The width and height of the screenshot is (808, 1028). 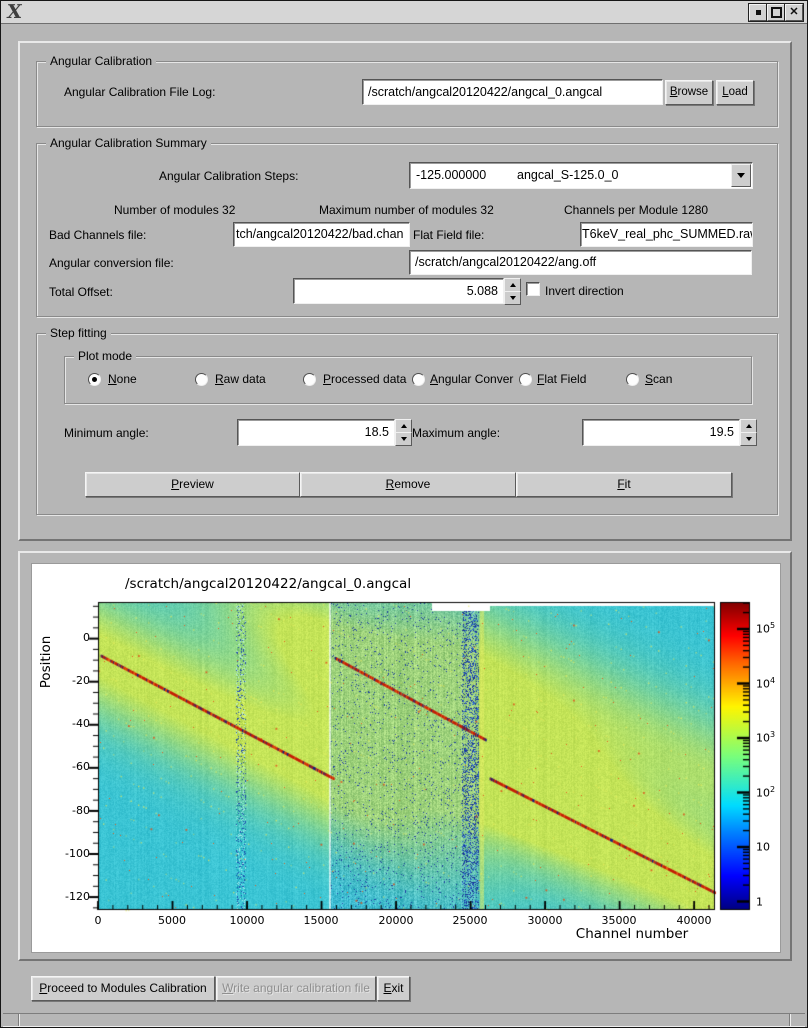 I want to click on bad-channels-input: tch/angcal20120422/bad.chan, so click(x=321, y=234).